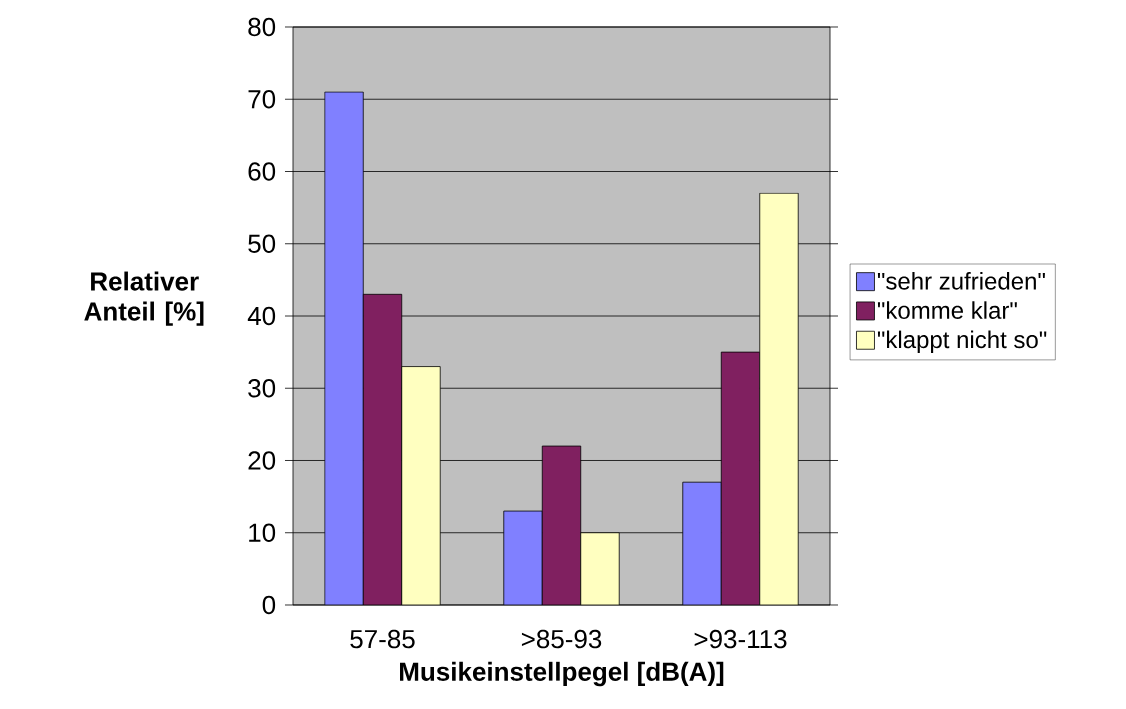 This screenshot has height=709, width=1126. I want to click on x-tick-label: >85-93, so click(561, 639).